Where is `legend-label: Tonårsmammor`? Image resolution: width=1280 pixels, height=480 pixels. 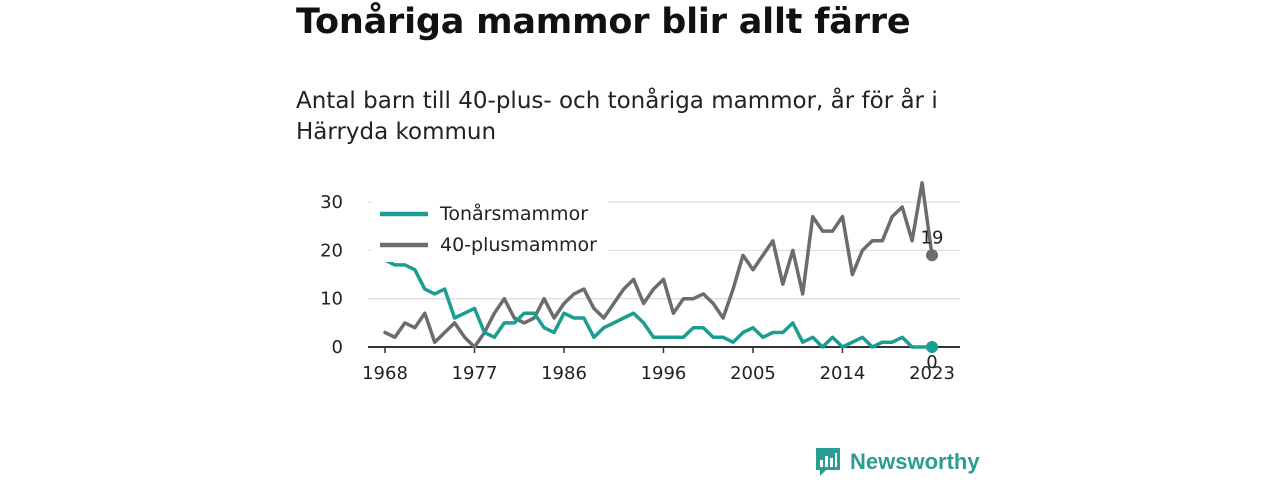
legend-label: Tonårsmammor is located at coordinates (513, 213).